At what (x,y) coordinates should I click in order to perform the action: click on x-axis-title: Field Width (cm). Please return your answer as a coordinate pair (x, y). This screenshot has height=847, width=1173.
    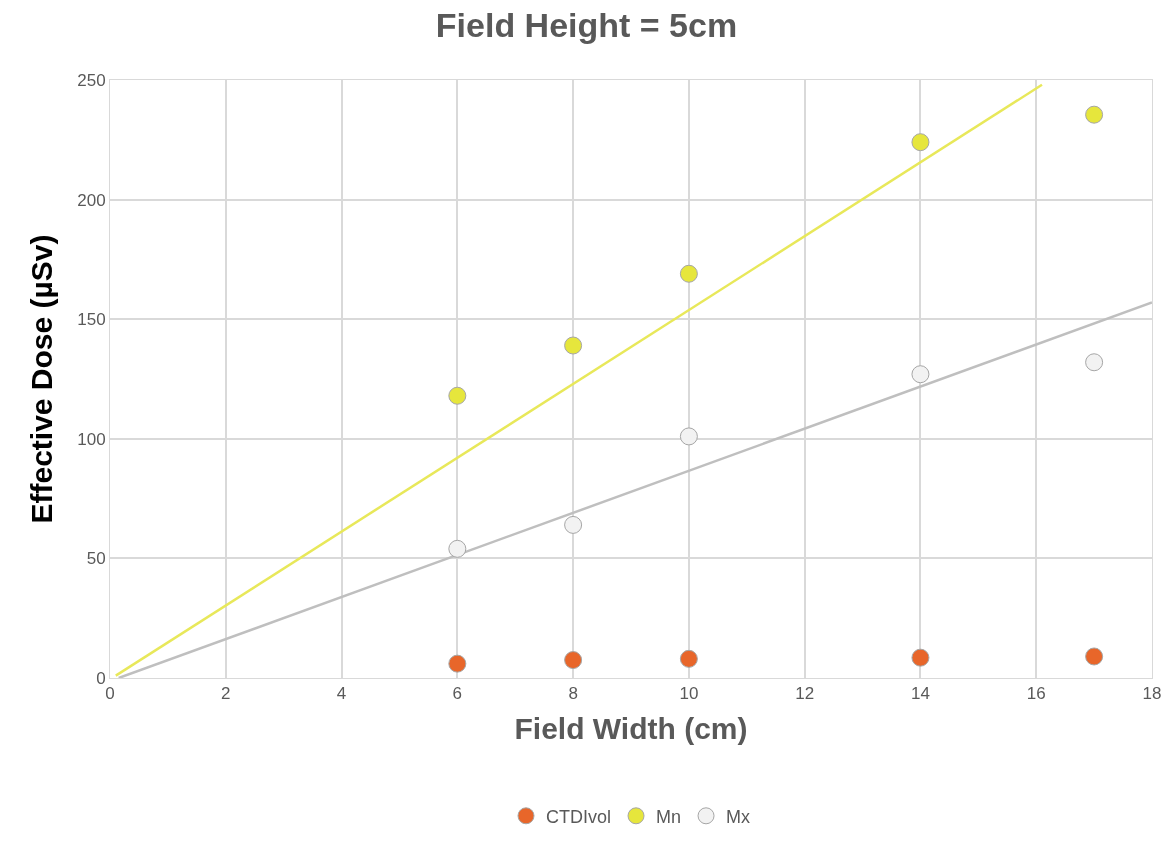
    Looking at the image, I should click on (631, 728).